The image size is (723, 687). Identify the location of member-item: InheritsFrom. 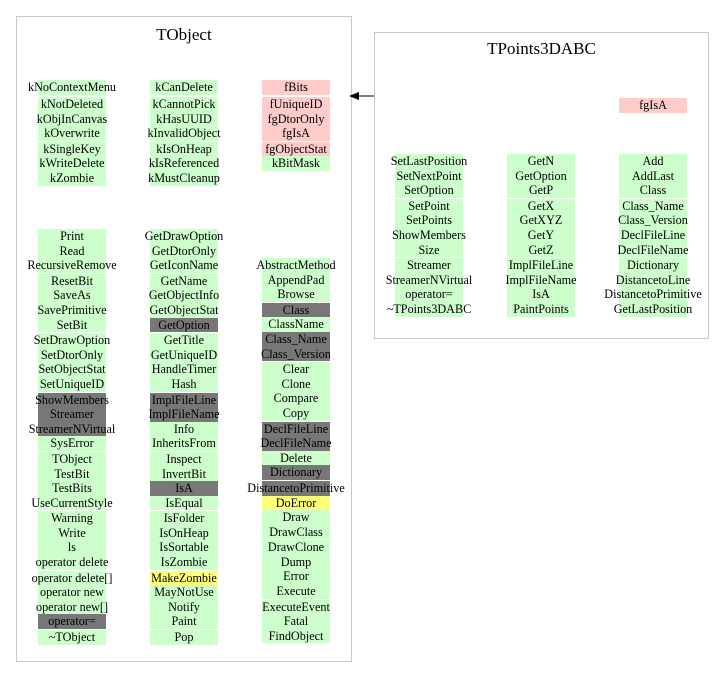
(184, 443).